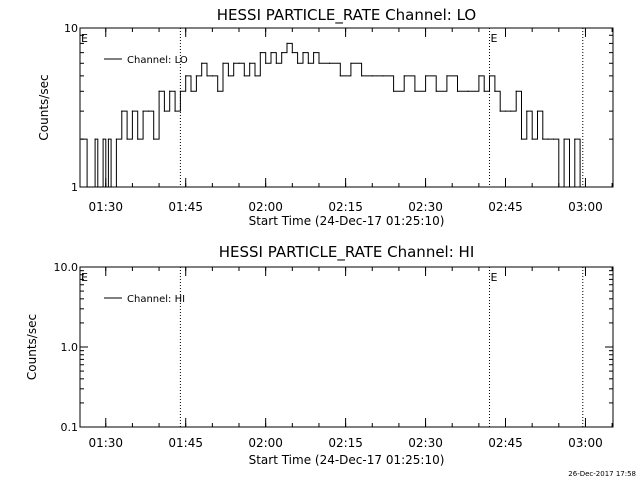 The height and width of the screenshot is (480, 640). What do you see at coordinates (345, 207) in the screenshot?
I see `x-tick-label: 02:15` at bounding box center [345, 207].